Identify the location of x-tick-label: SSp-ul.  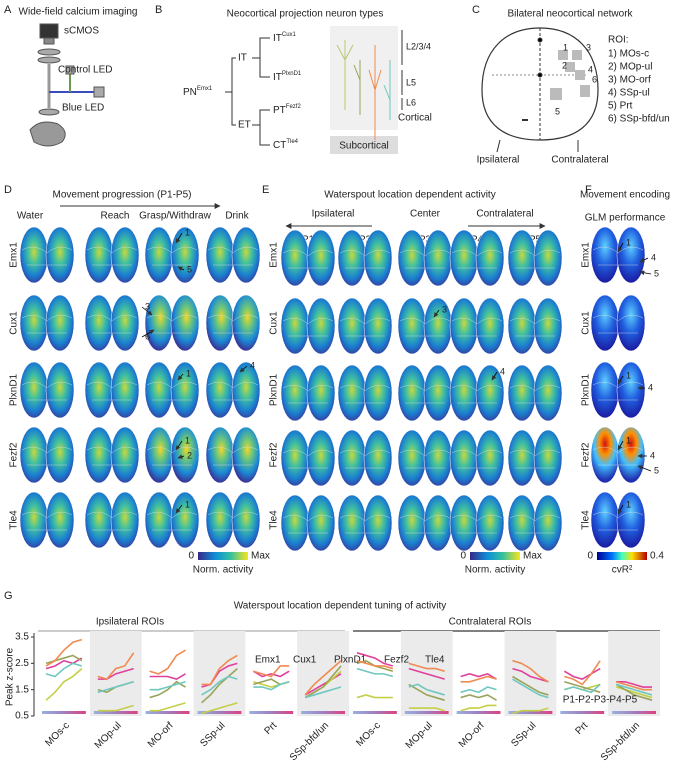
(212, 734).